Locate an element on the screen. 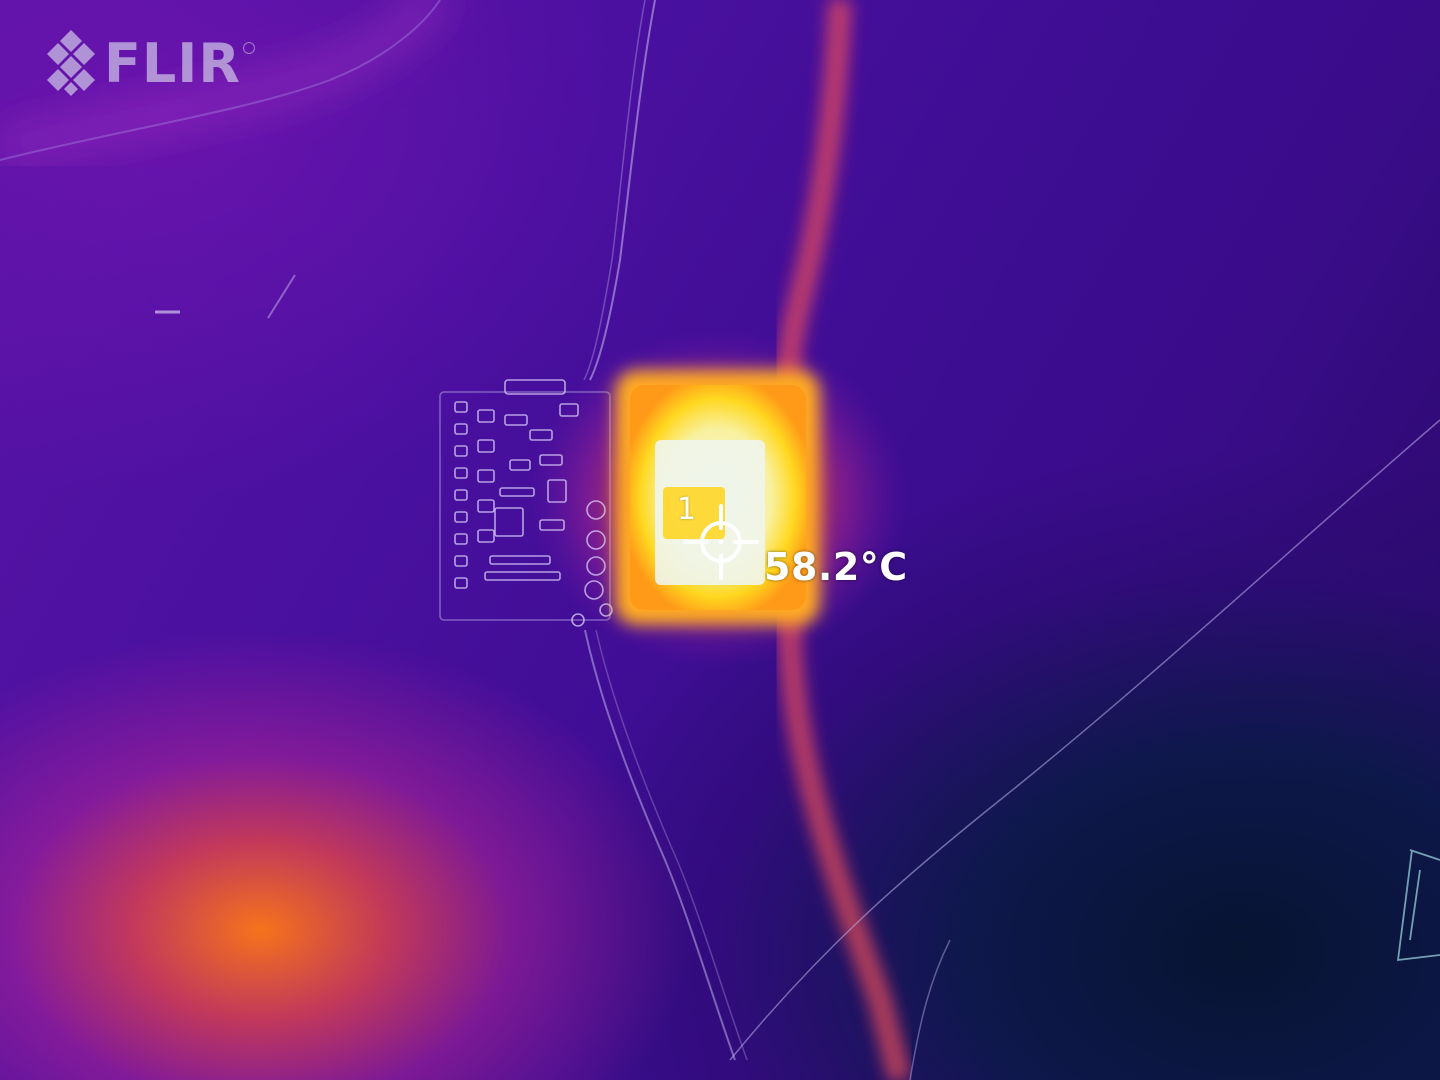 This screenshot has width=1440, height=1080. case-edge-bottom is located at coordinates (660, 845).